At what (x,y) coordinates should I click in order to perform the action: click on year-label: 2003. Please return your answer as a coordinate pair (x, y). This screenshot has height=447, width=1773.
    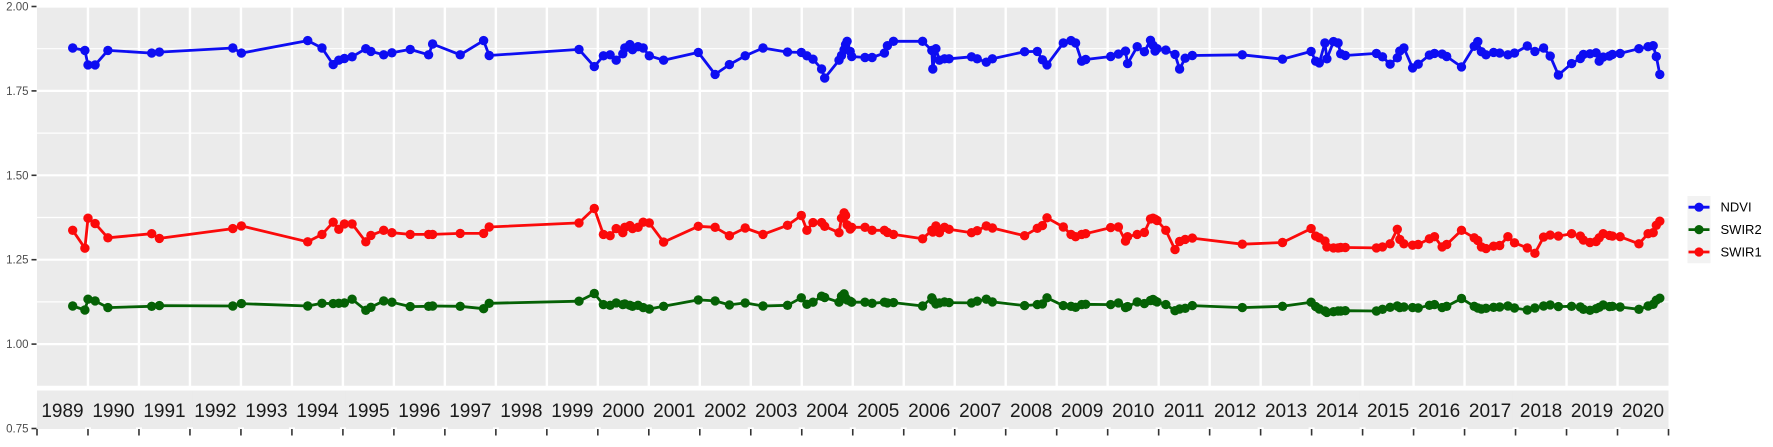
    Looking at the image, I should click on (776, 411).